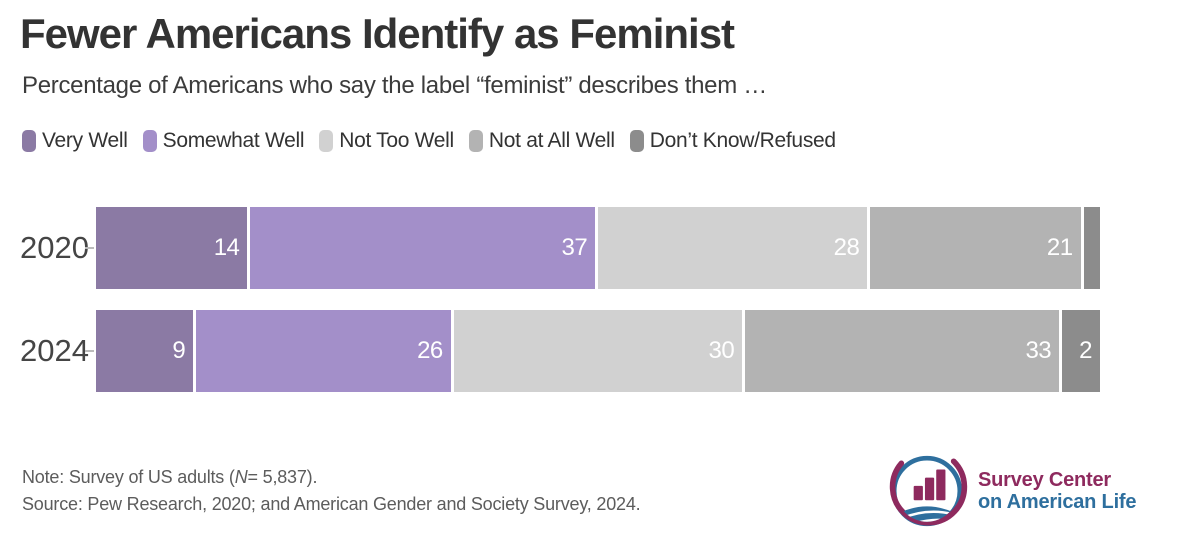 Image resolution: width=1200 pixels, height=544 pixels. I want to click on segment-value-label: 2, so click(1085, 350).